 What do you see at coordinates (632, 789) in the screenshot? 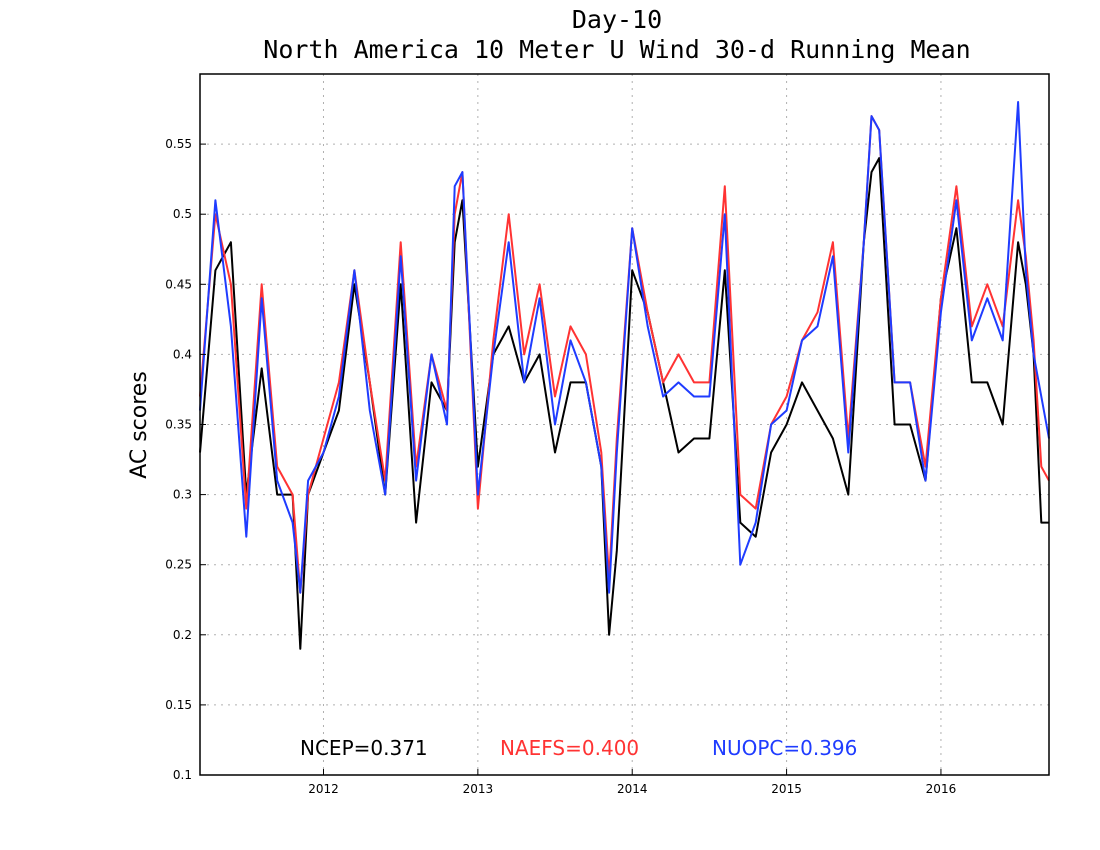
I see `x-tick-label: 2014` at bounding box center [632, 789].